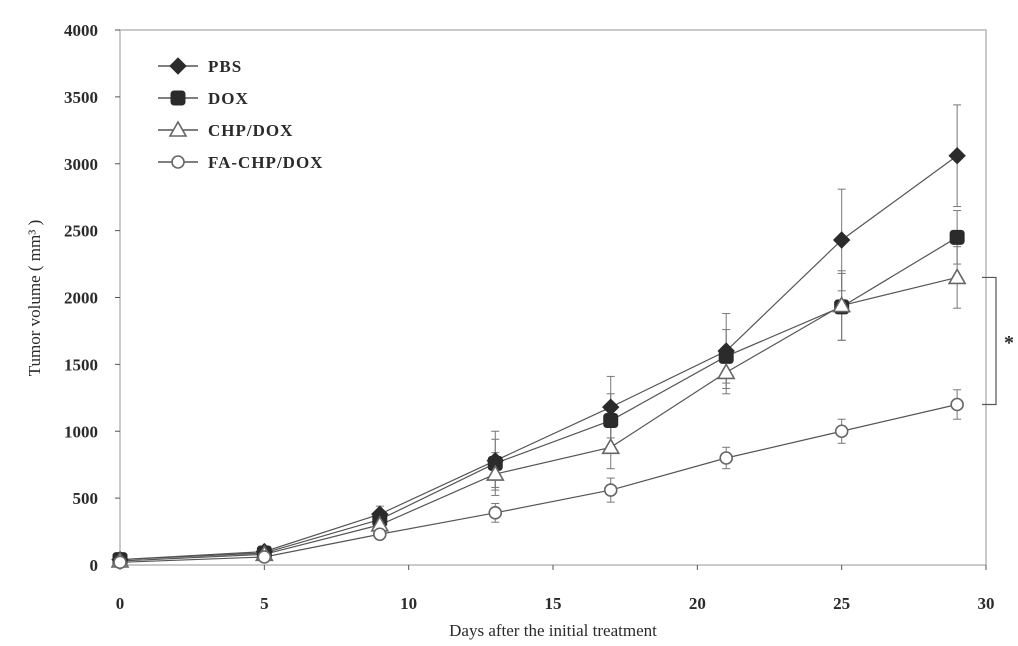  Describe the element at coordinates (81, 97) in the screenshot. I see `y-tick-label: 3500` at that location.